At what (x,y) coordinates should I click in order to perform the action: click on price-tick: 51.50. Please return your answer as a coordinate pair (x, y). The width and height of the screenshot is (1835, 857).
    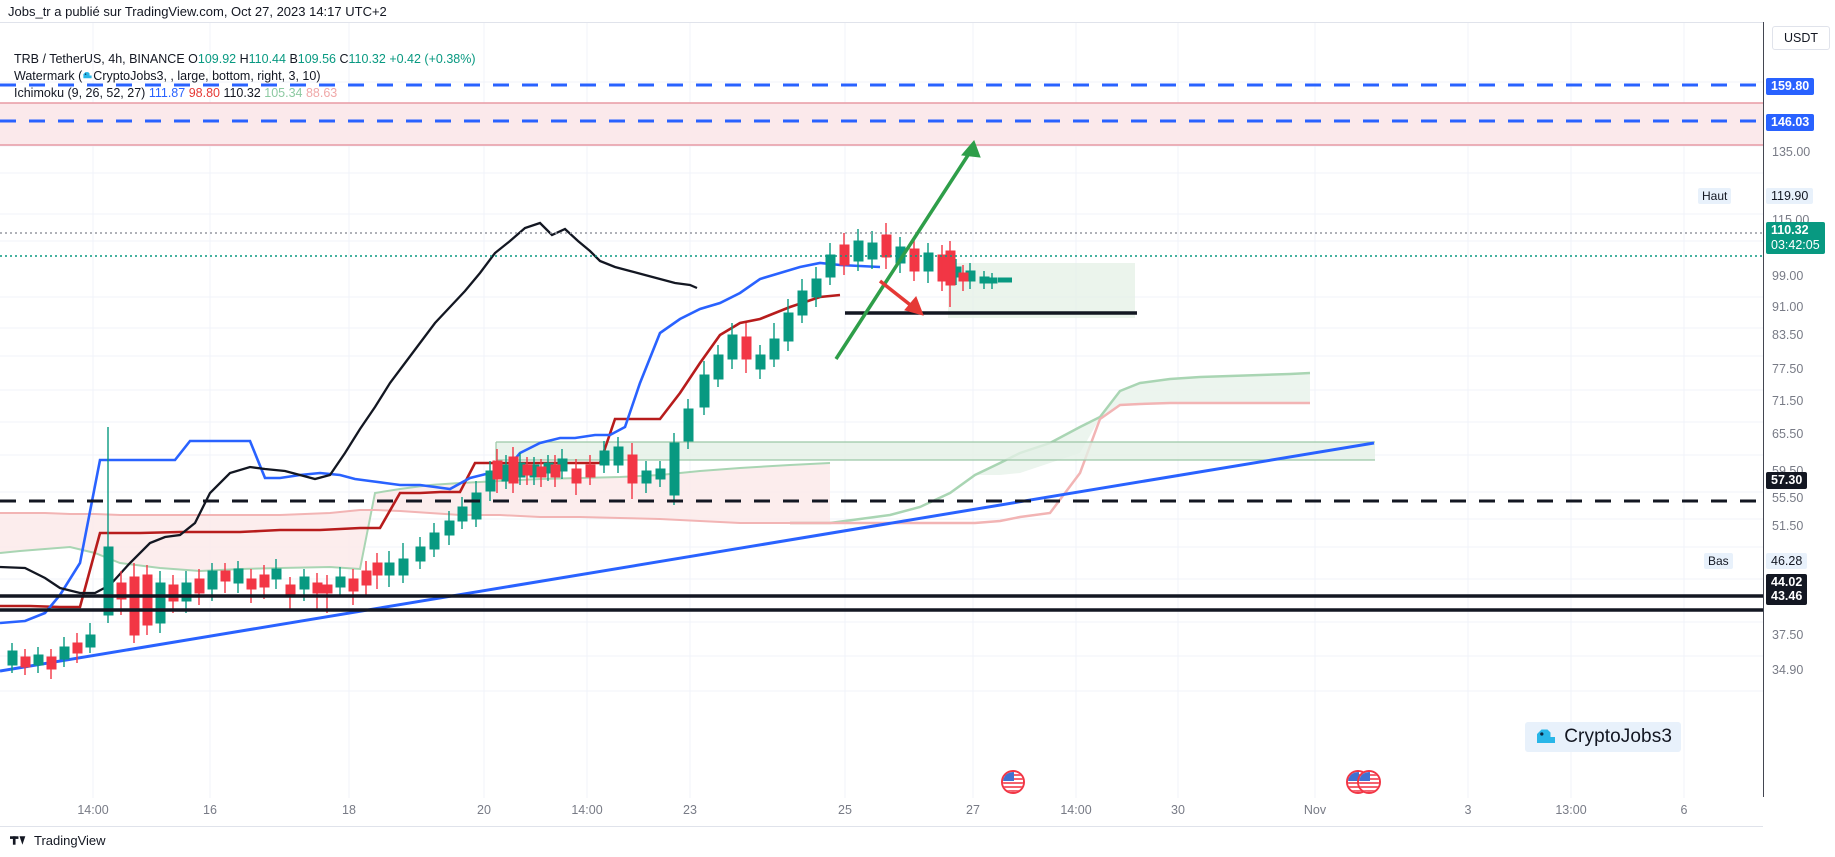
    Looking at the image, I should click on (1788, 526).